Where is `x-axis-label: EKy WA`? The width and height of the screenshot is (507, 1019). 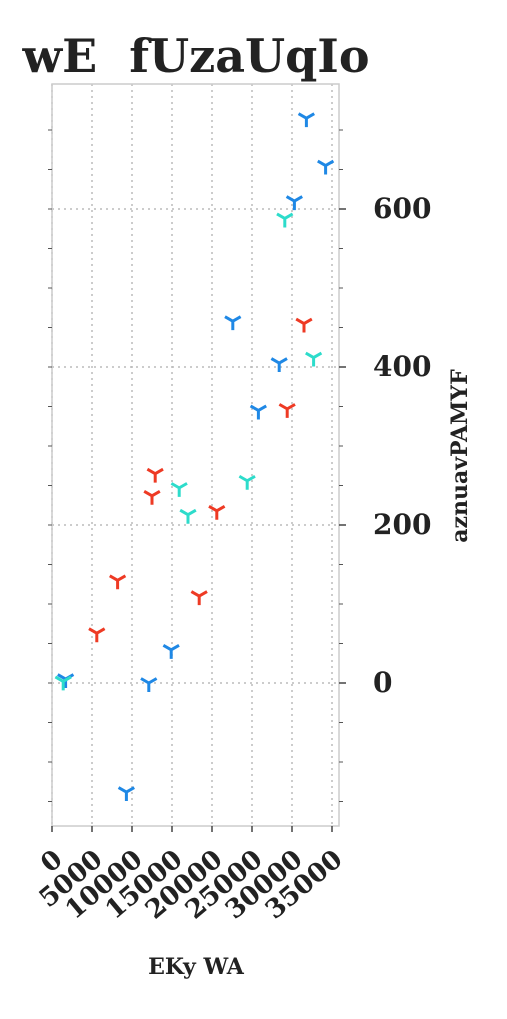 x-axis-label: EKy WA is located at coordinates (196, 967).